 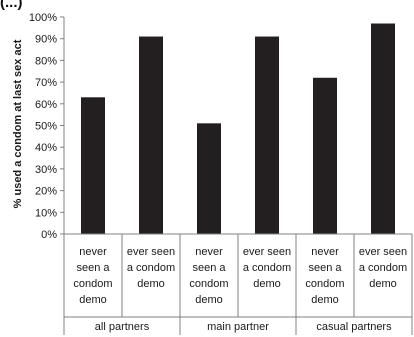 I want to click on y-tick-label: 10%, so click(x=46, y=213).